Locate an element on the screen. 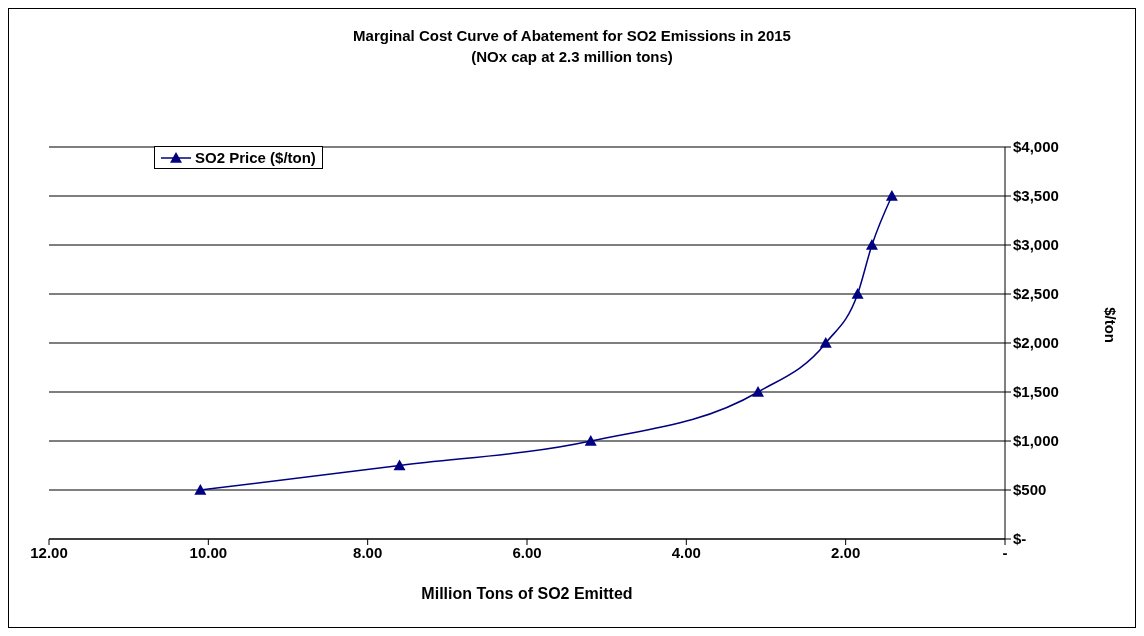  y-tick-label: $3,000 is located at coordinates (1036, 245).